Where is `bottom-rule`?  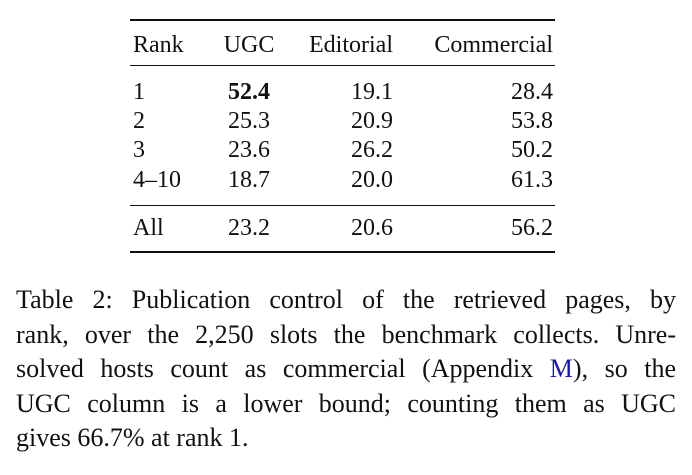
bottom-rule is located at coordinates (342, 252).